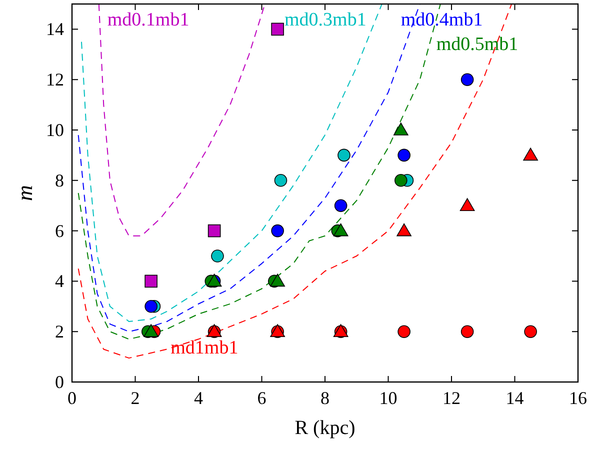 Image resolution: width=595 pixels, height=453 pixels. What do you see at coordinates (59, 230) in the screenshot?
I see `y-tick-label: 6` at bounding box center [59, 230].